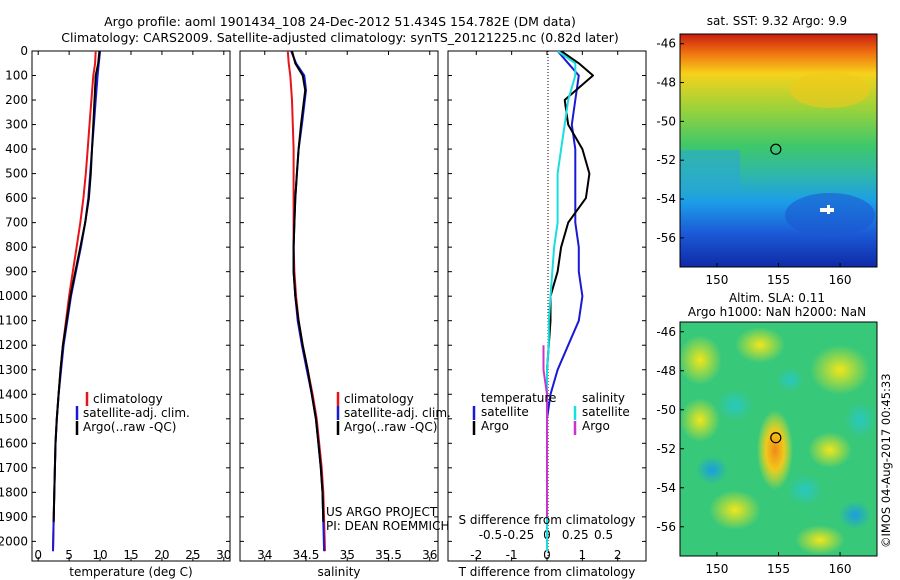  What do you see at coordinates (129, 427) in the screenshot?
I see `legend-label-argo: Argo(..raw -QC)` at bounding box center [129, 427].